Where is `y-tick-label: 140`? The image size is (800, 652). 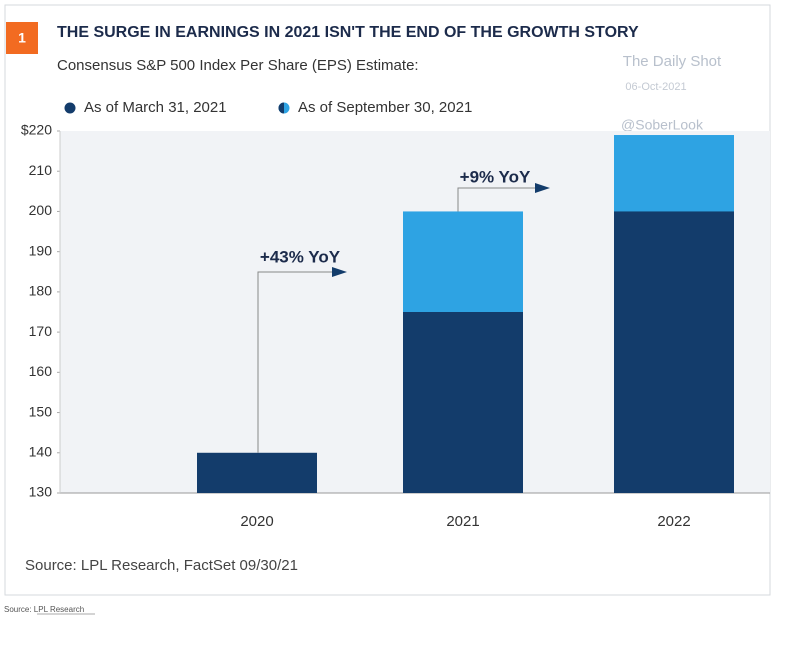 y-tick-label: 140 is located at coordinates (41, 451).